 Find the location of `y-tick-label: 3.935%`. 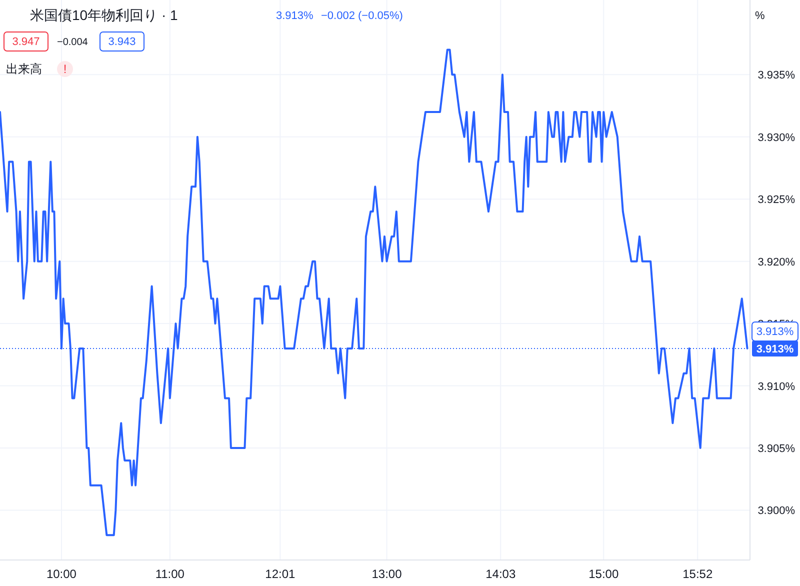

y-tick-label: 3.935% is located at coordinates (777, 76).